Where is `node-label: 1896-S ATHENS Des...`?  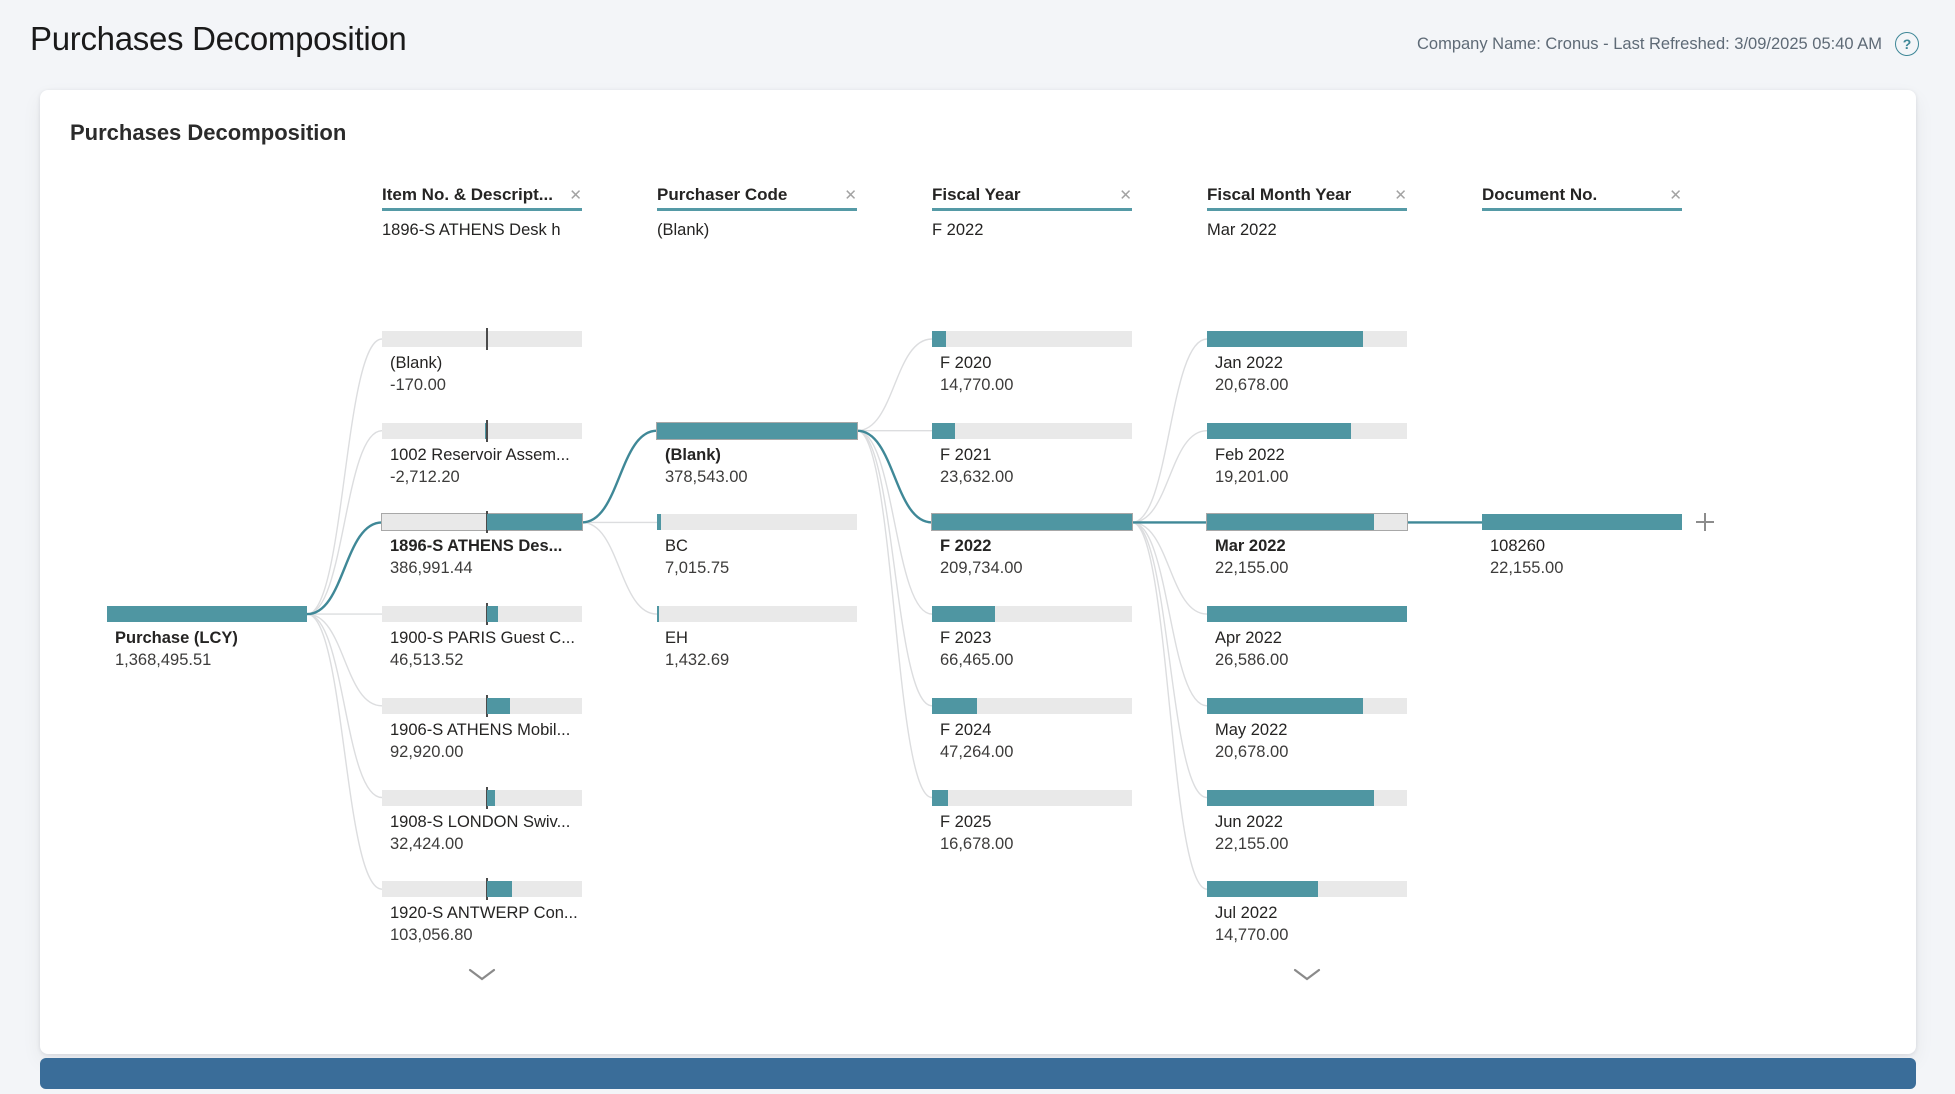 node-label: 1896-S ATHENS Des... is located at coordinates (476, 546).